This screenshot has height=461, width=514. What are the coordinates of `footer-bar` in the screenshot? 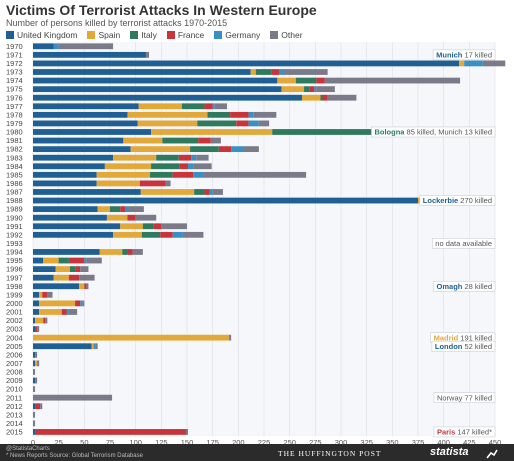 It's located at (257, 452).